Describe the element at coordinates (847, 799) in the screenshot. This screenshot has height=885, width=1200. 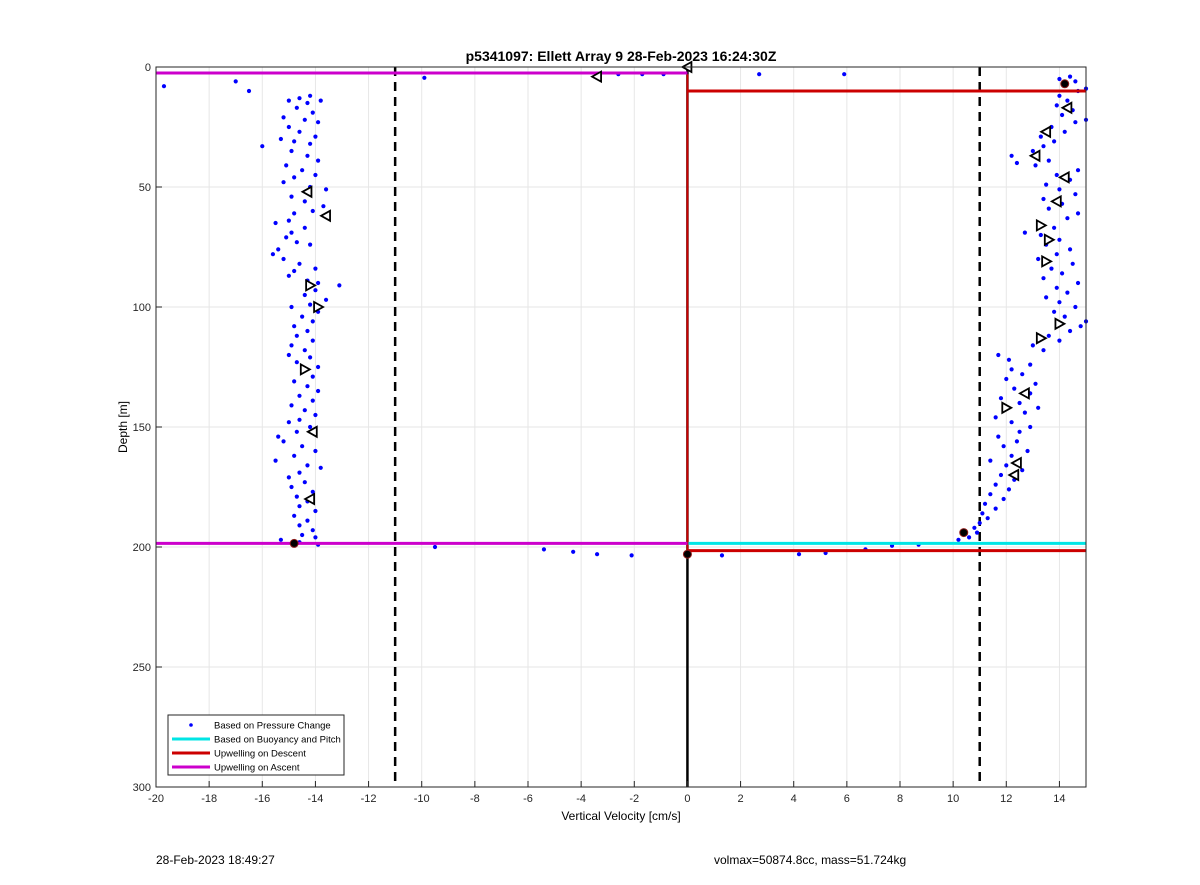
I see `x-tick-label: 6` at that location.